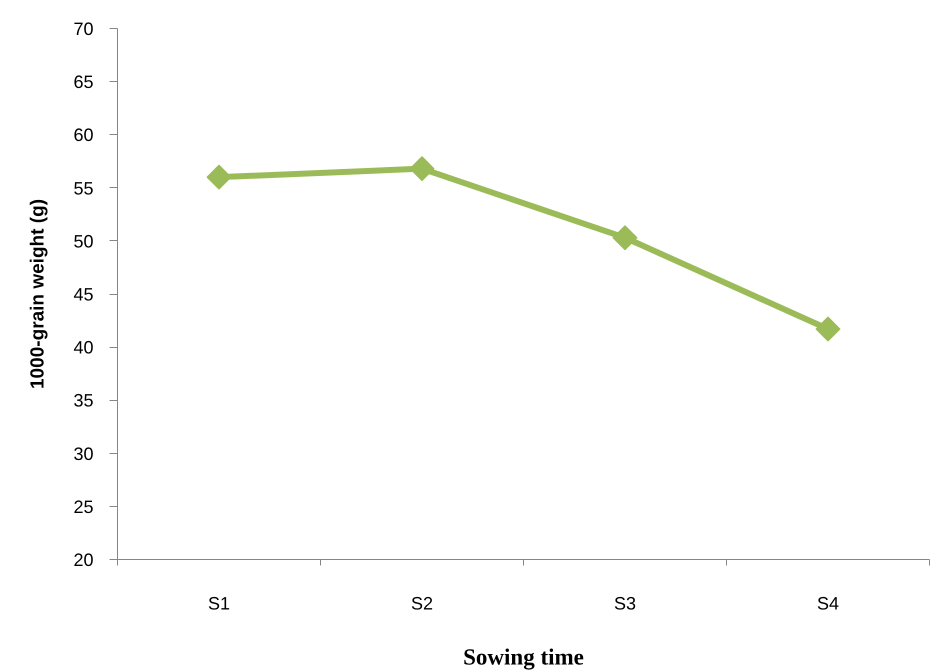 The image size is (933, 672). Describe the element at coordinates (83, 241) in the screenshot. I see `y-tick-label: 50` at that location.